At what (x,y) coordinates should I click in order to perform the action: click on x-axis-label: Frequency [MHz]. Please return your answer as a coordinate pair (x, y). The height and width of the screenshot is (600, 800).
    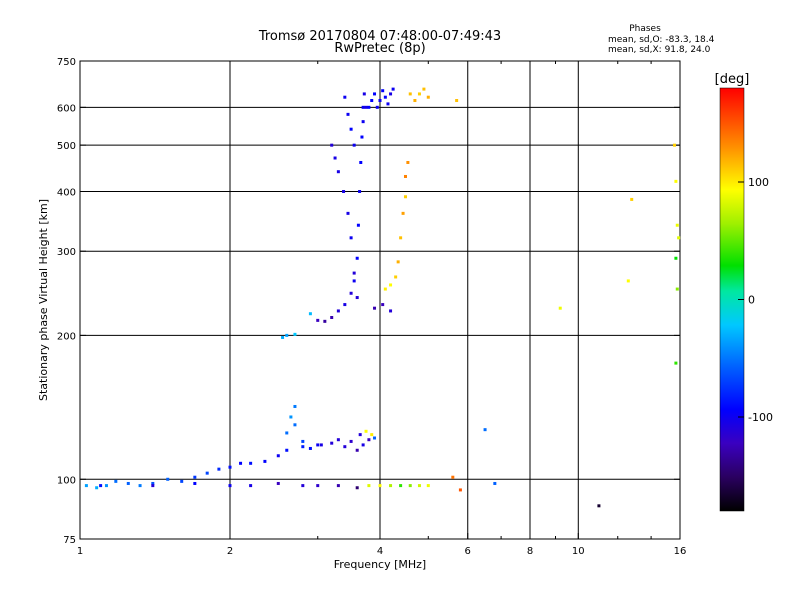
    Looking at the image, I should click on (380, 564).